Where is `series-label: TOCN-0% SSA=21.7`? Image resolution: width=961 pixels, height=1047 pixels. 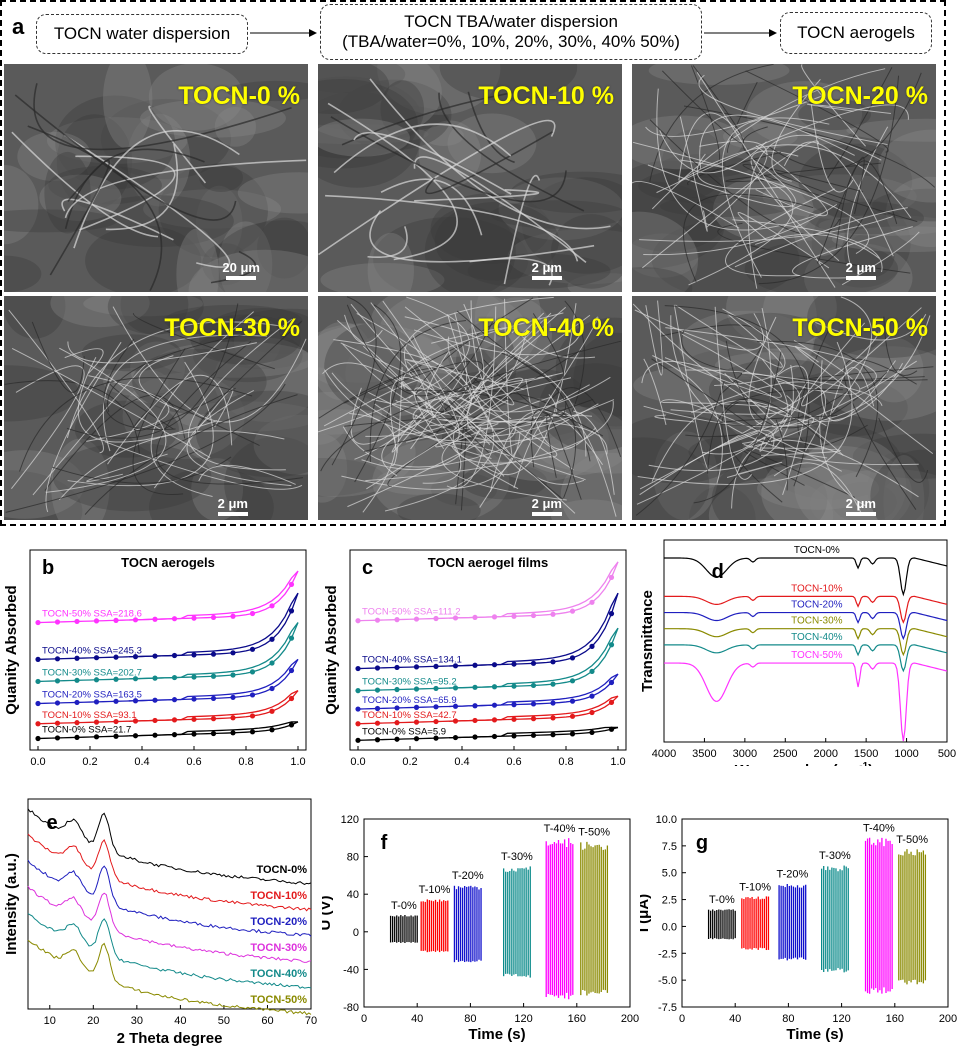
series-label: TOCN-0% SSA=21.7 is located at coordinates (86, 729).